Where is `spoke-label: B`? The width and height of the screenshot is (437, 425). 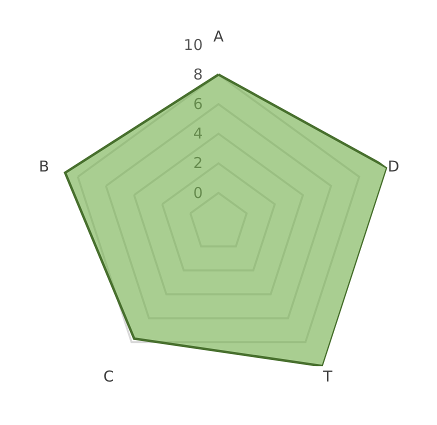
spoke-label: B is located at coordinates (44, 167).